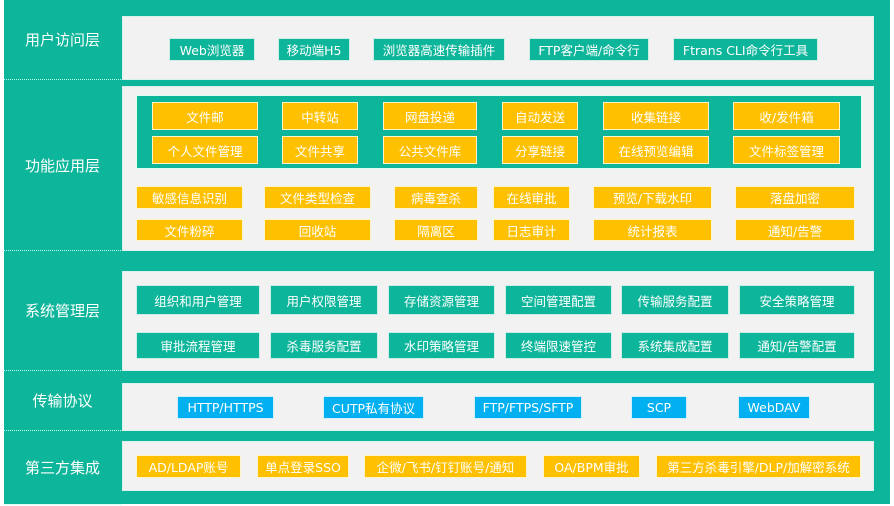 The width and height of the screenshot is (894, 506). I want to click on layer-label: 系统管理层, so click(62, 311).